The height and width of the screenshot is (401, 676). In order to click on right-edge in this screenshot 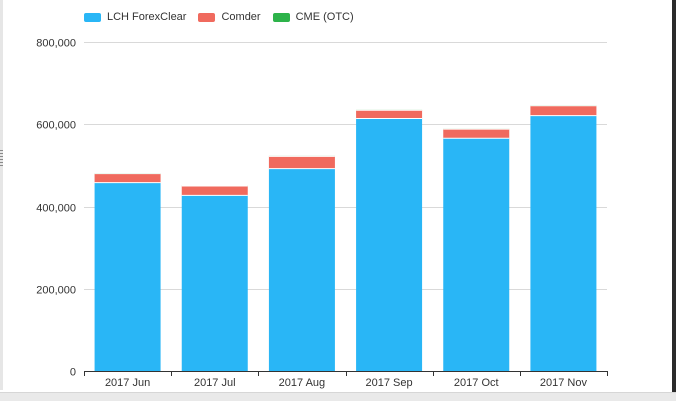, I will do `click(674, 200)`.